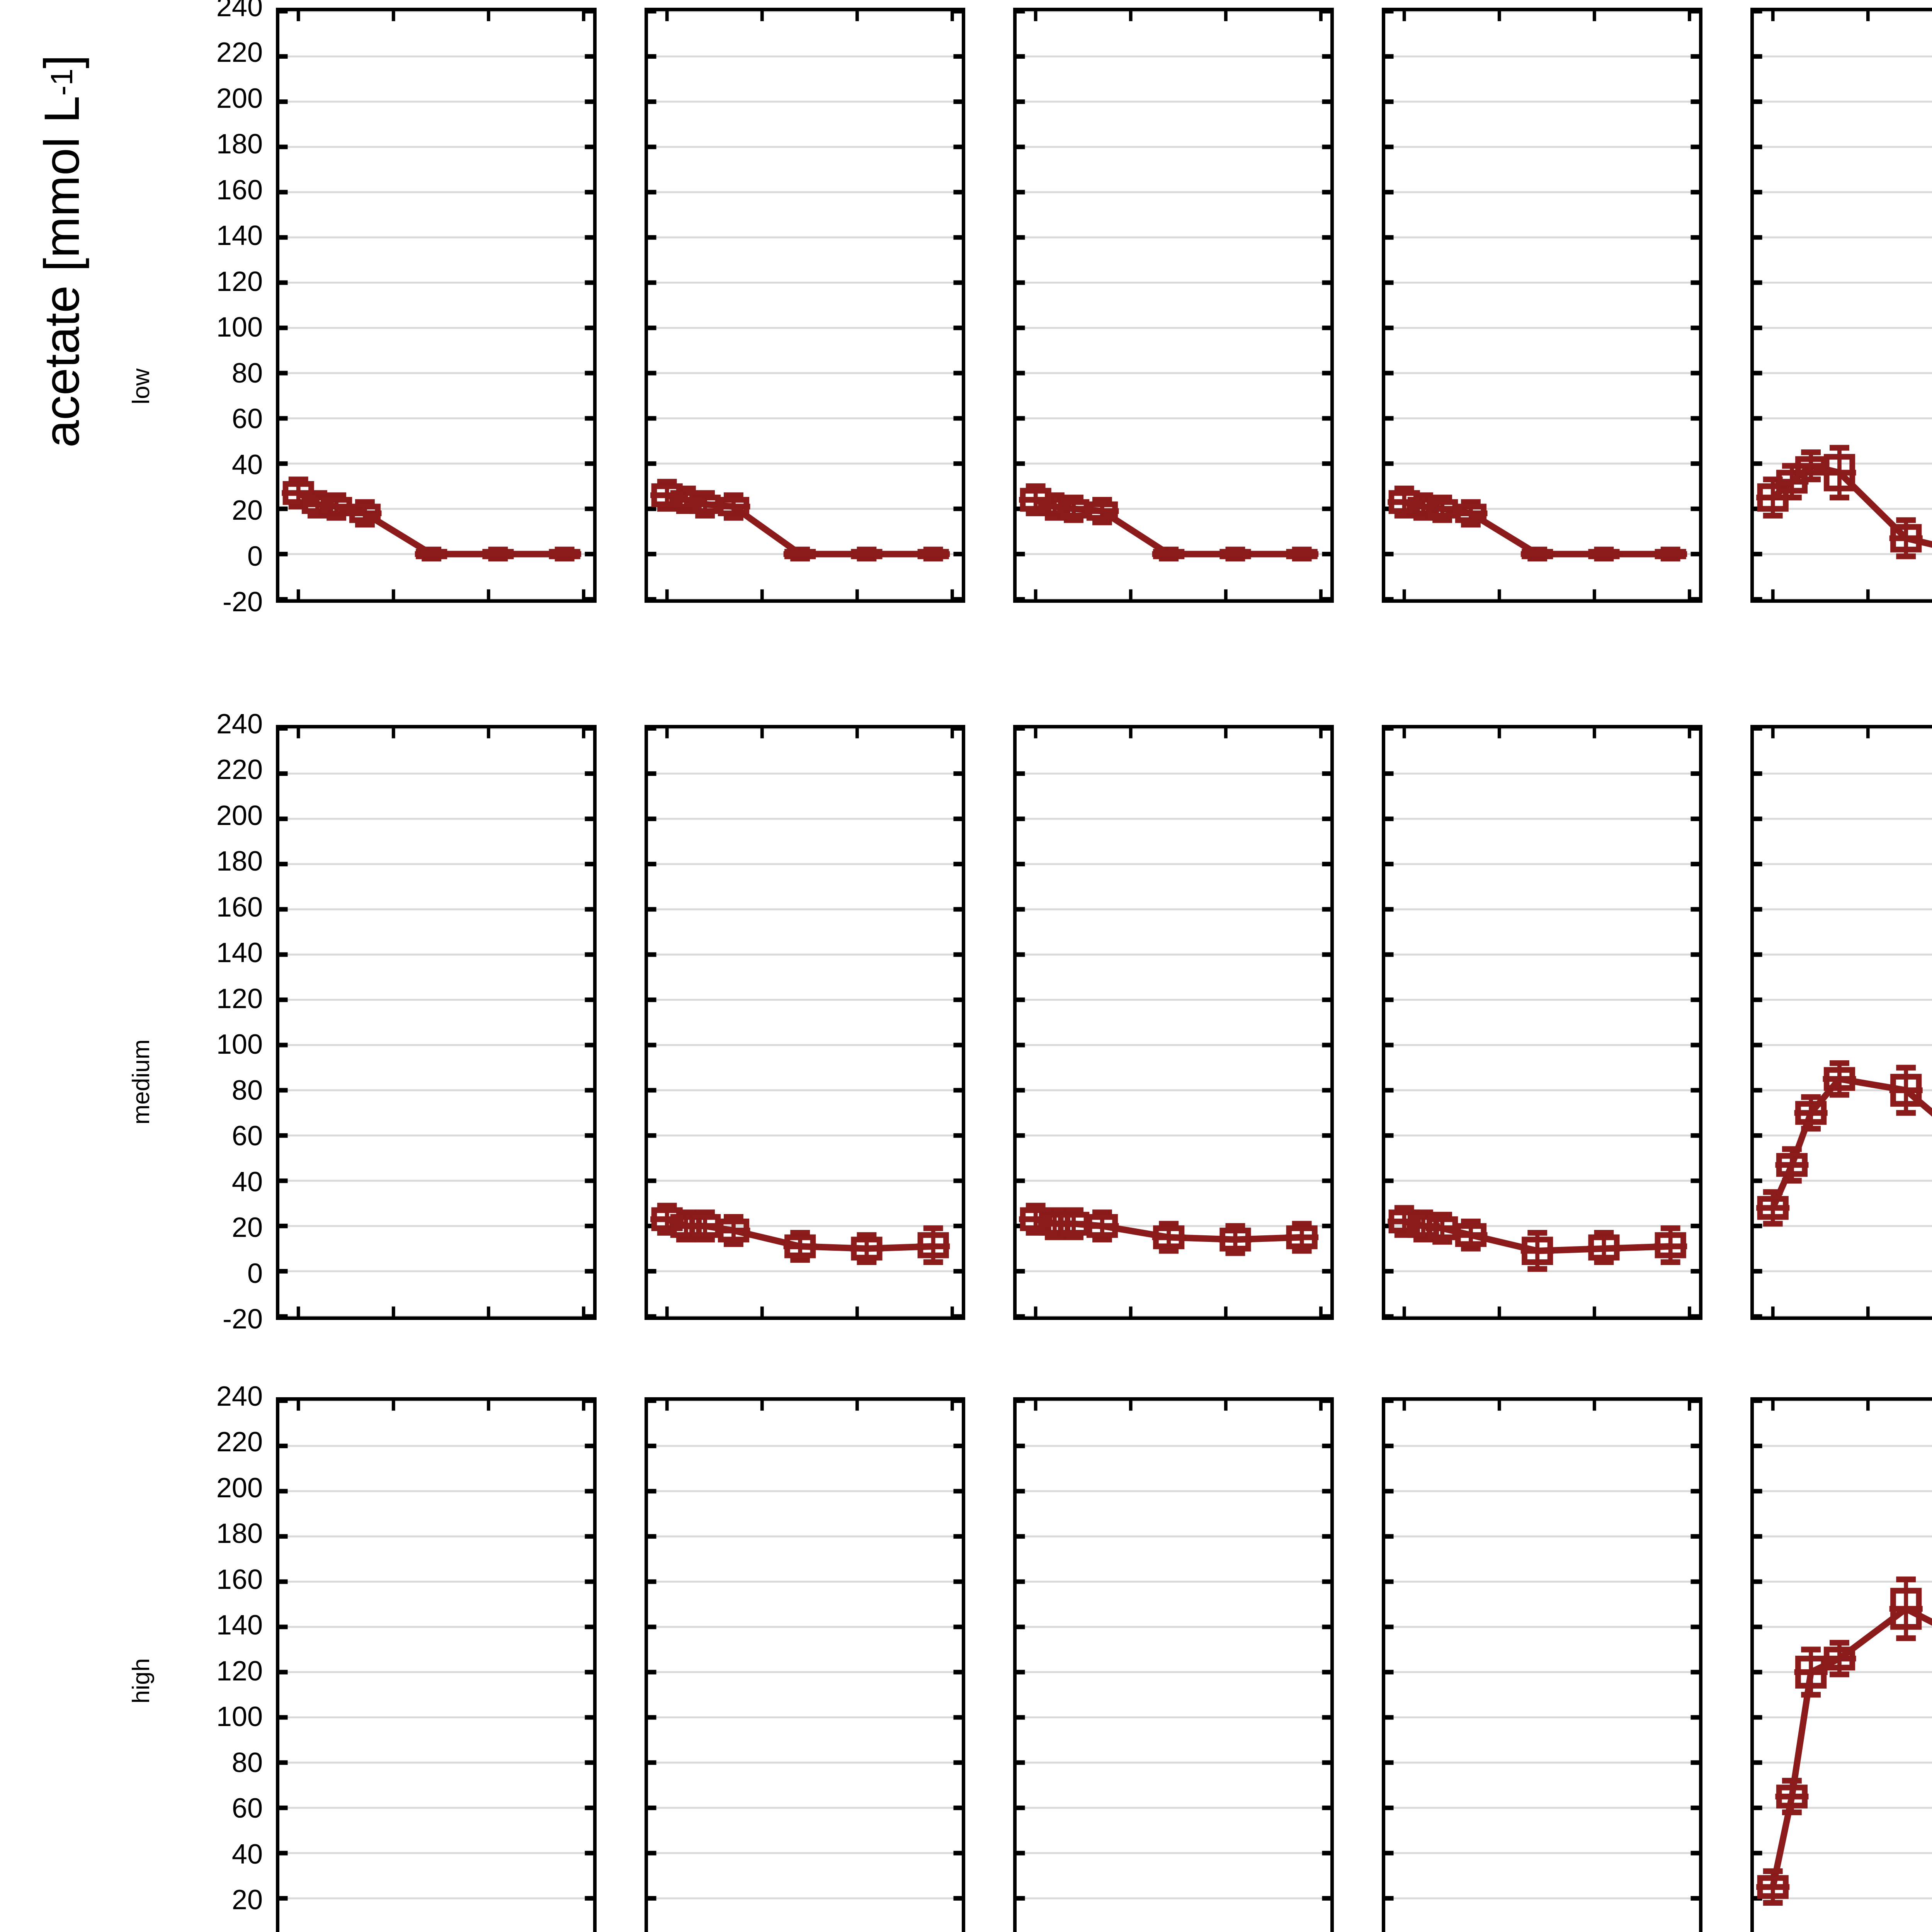 The image size is (1932, 1932). I want to click on panel-low-Tryp, so click(805, 305).